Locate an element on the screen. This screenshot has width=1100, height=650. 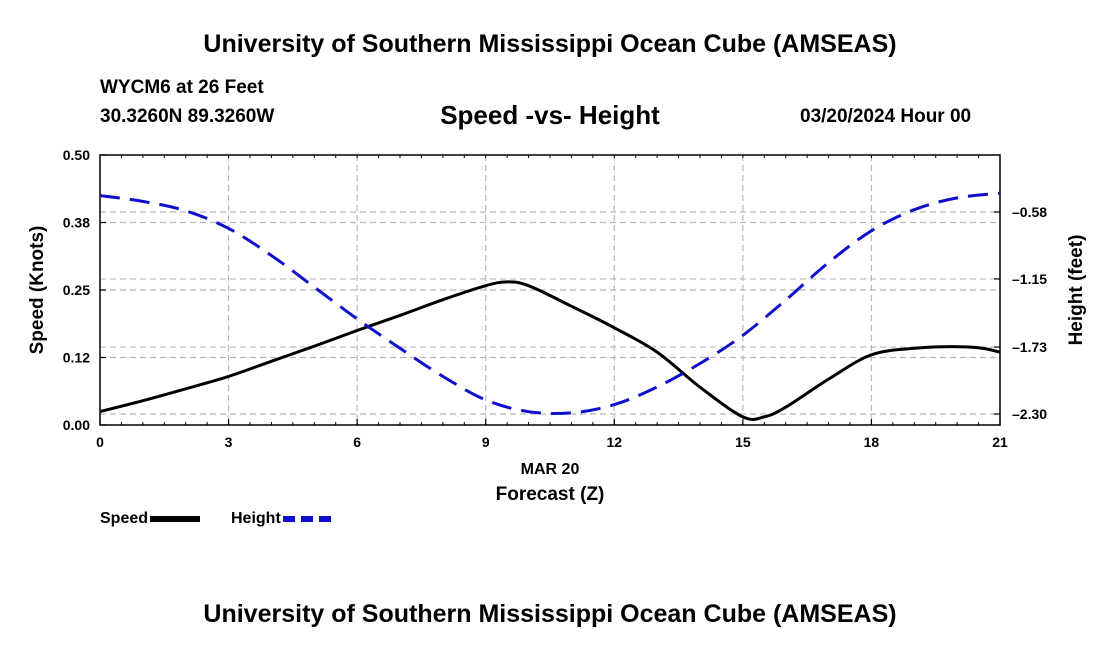
x-tick-label: 12 is located at coordinates (614, 442).